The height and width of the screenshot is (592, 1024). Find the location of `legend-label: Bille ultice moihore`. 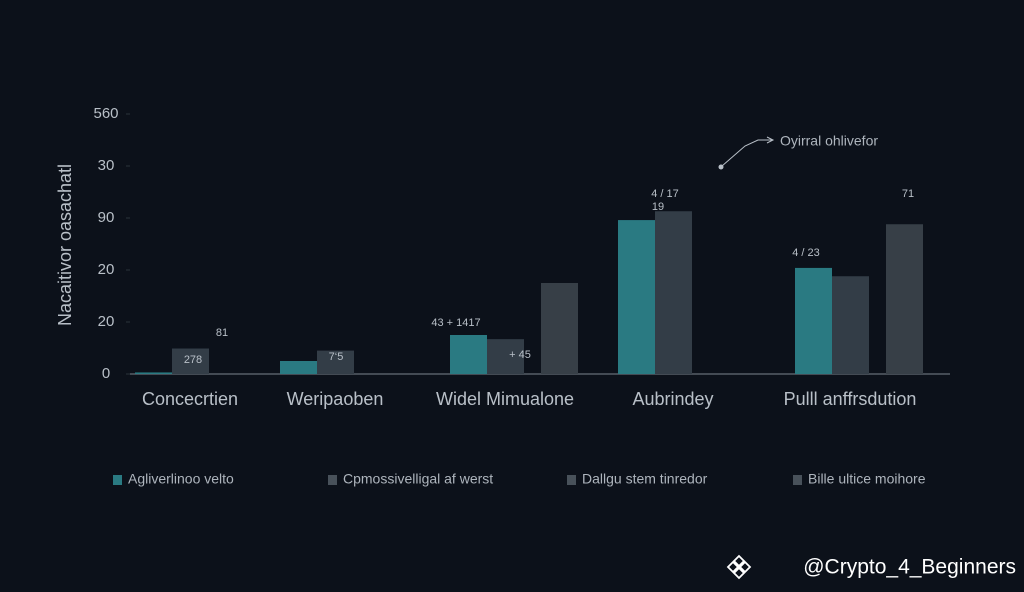

legend-label: Bille ultice moihore is located at coordinates (867, 479).